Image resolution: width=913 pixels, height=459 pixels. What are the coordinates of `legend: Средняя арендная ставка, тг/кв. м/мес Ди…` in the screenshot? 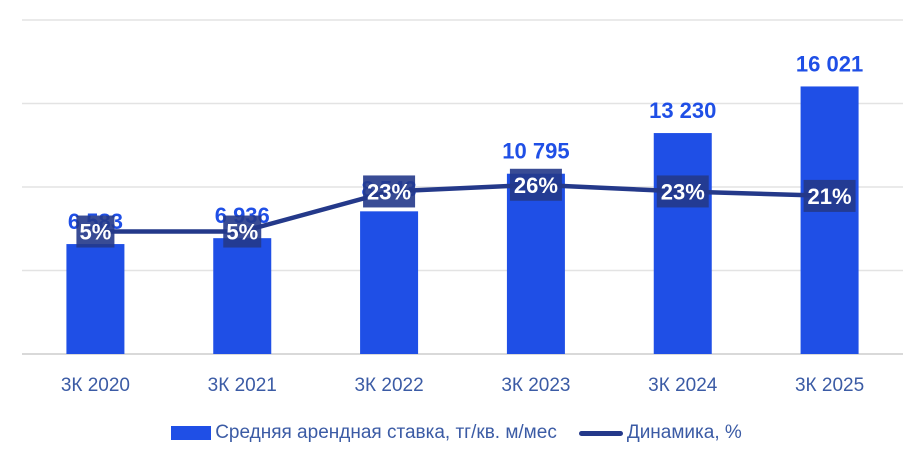 It's located at (456, 433).